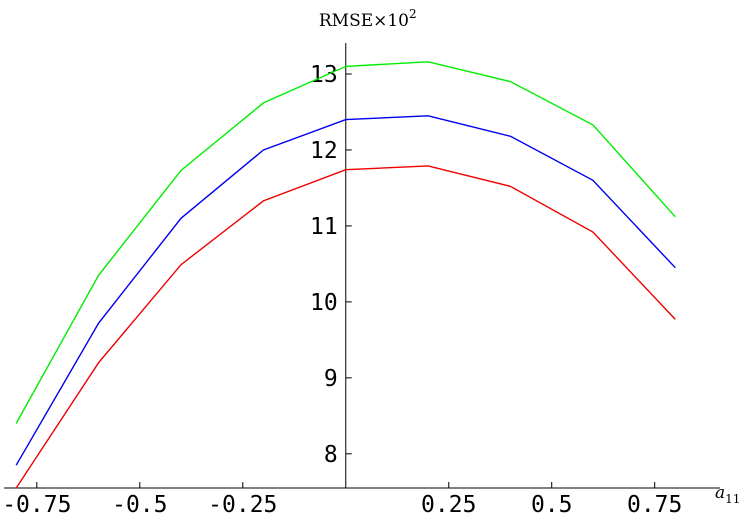 This screenshot has height=523, width=750. What do you see at coordinates (361, 500) in the screenshot?
I see `x-axis: -0.75 -0.5 -0.25 0.25 0.5 0.75` at bounding box center [361, 500].